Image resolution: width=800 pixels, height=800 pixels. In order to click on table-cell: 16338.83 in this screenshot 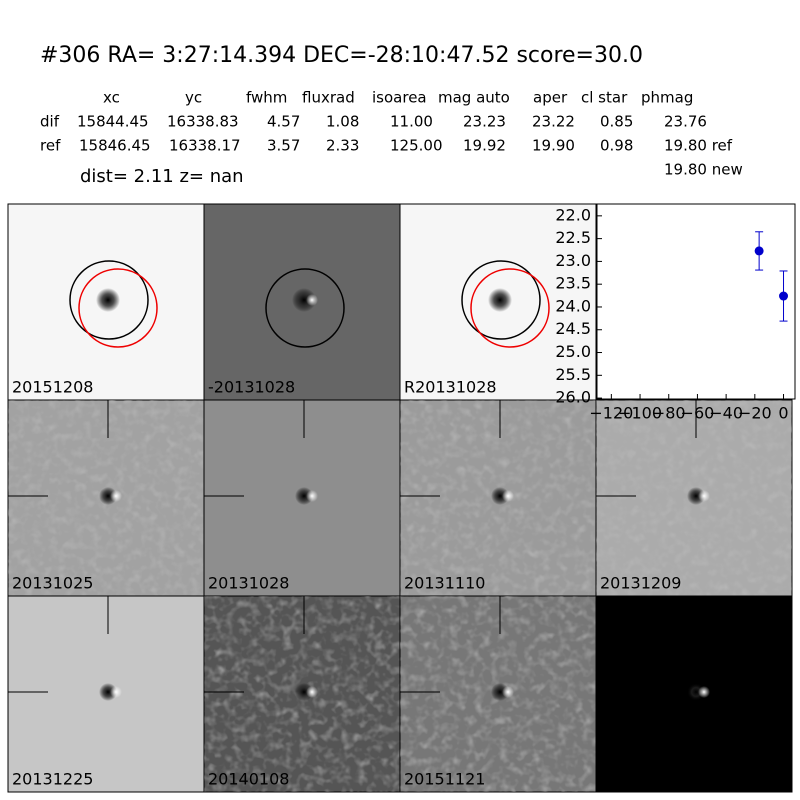, I will do `click(203, 122)`.